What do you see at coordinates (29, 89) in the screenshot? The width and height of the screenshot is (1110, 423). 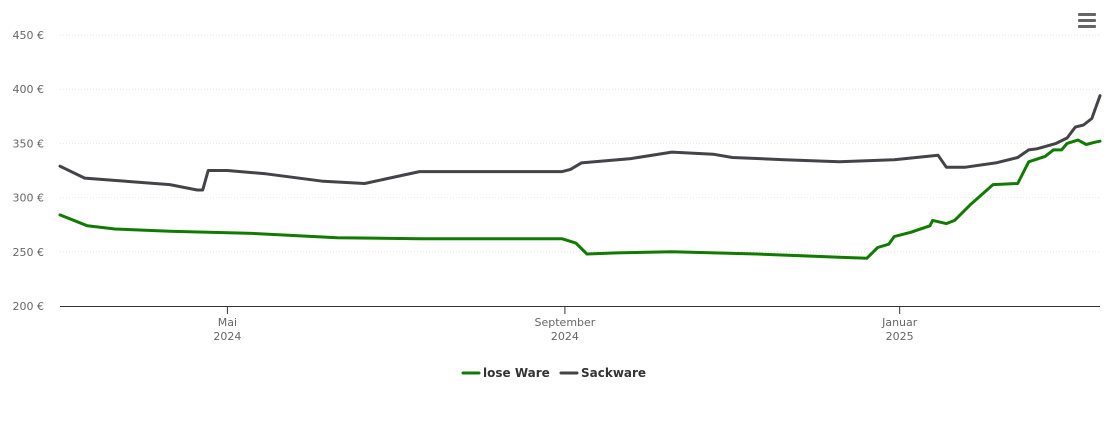 I see `y-tick-label: 400 €` at bounding box center [29, 89].